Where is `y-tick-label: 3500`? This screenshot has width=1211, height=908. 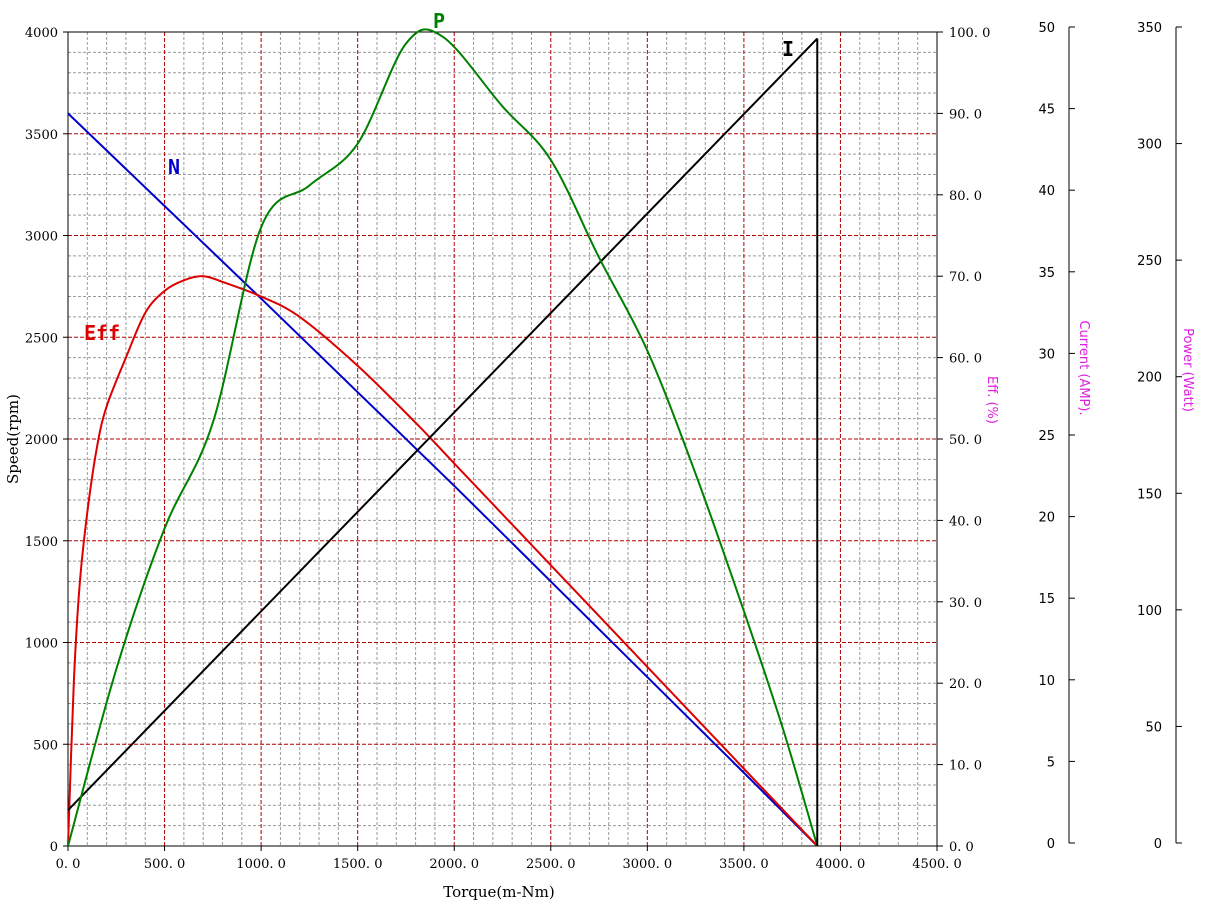 y-tick-label: 3500 is located at coordinates (41, 135).